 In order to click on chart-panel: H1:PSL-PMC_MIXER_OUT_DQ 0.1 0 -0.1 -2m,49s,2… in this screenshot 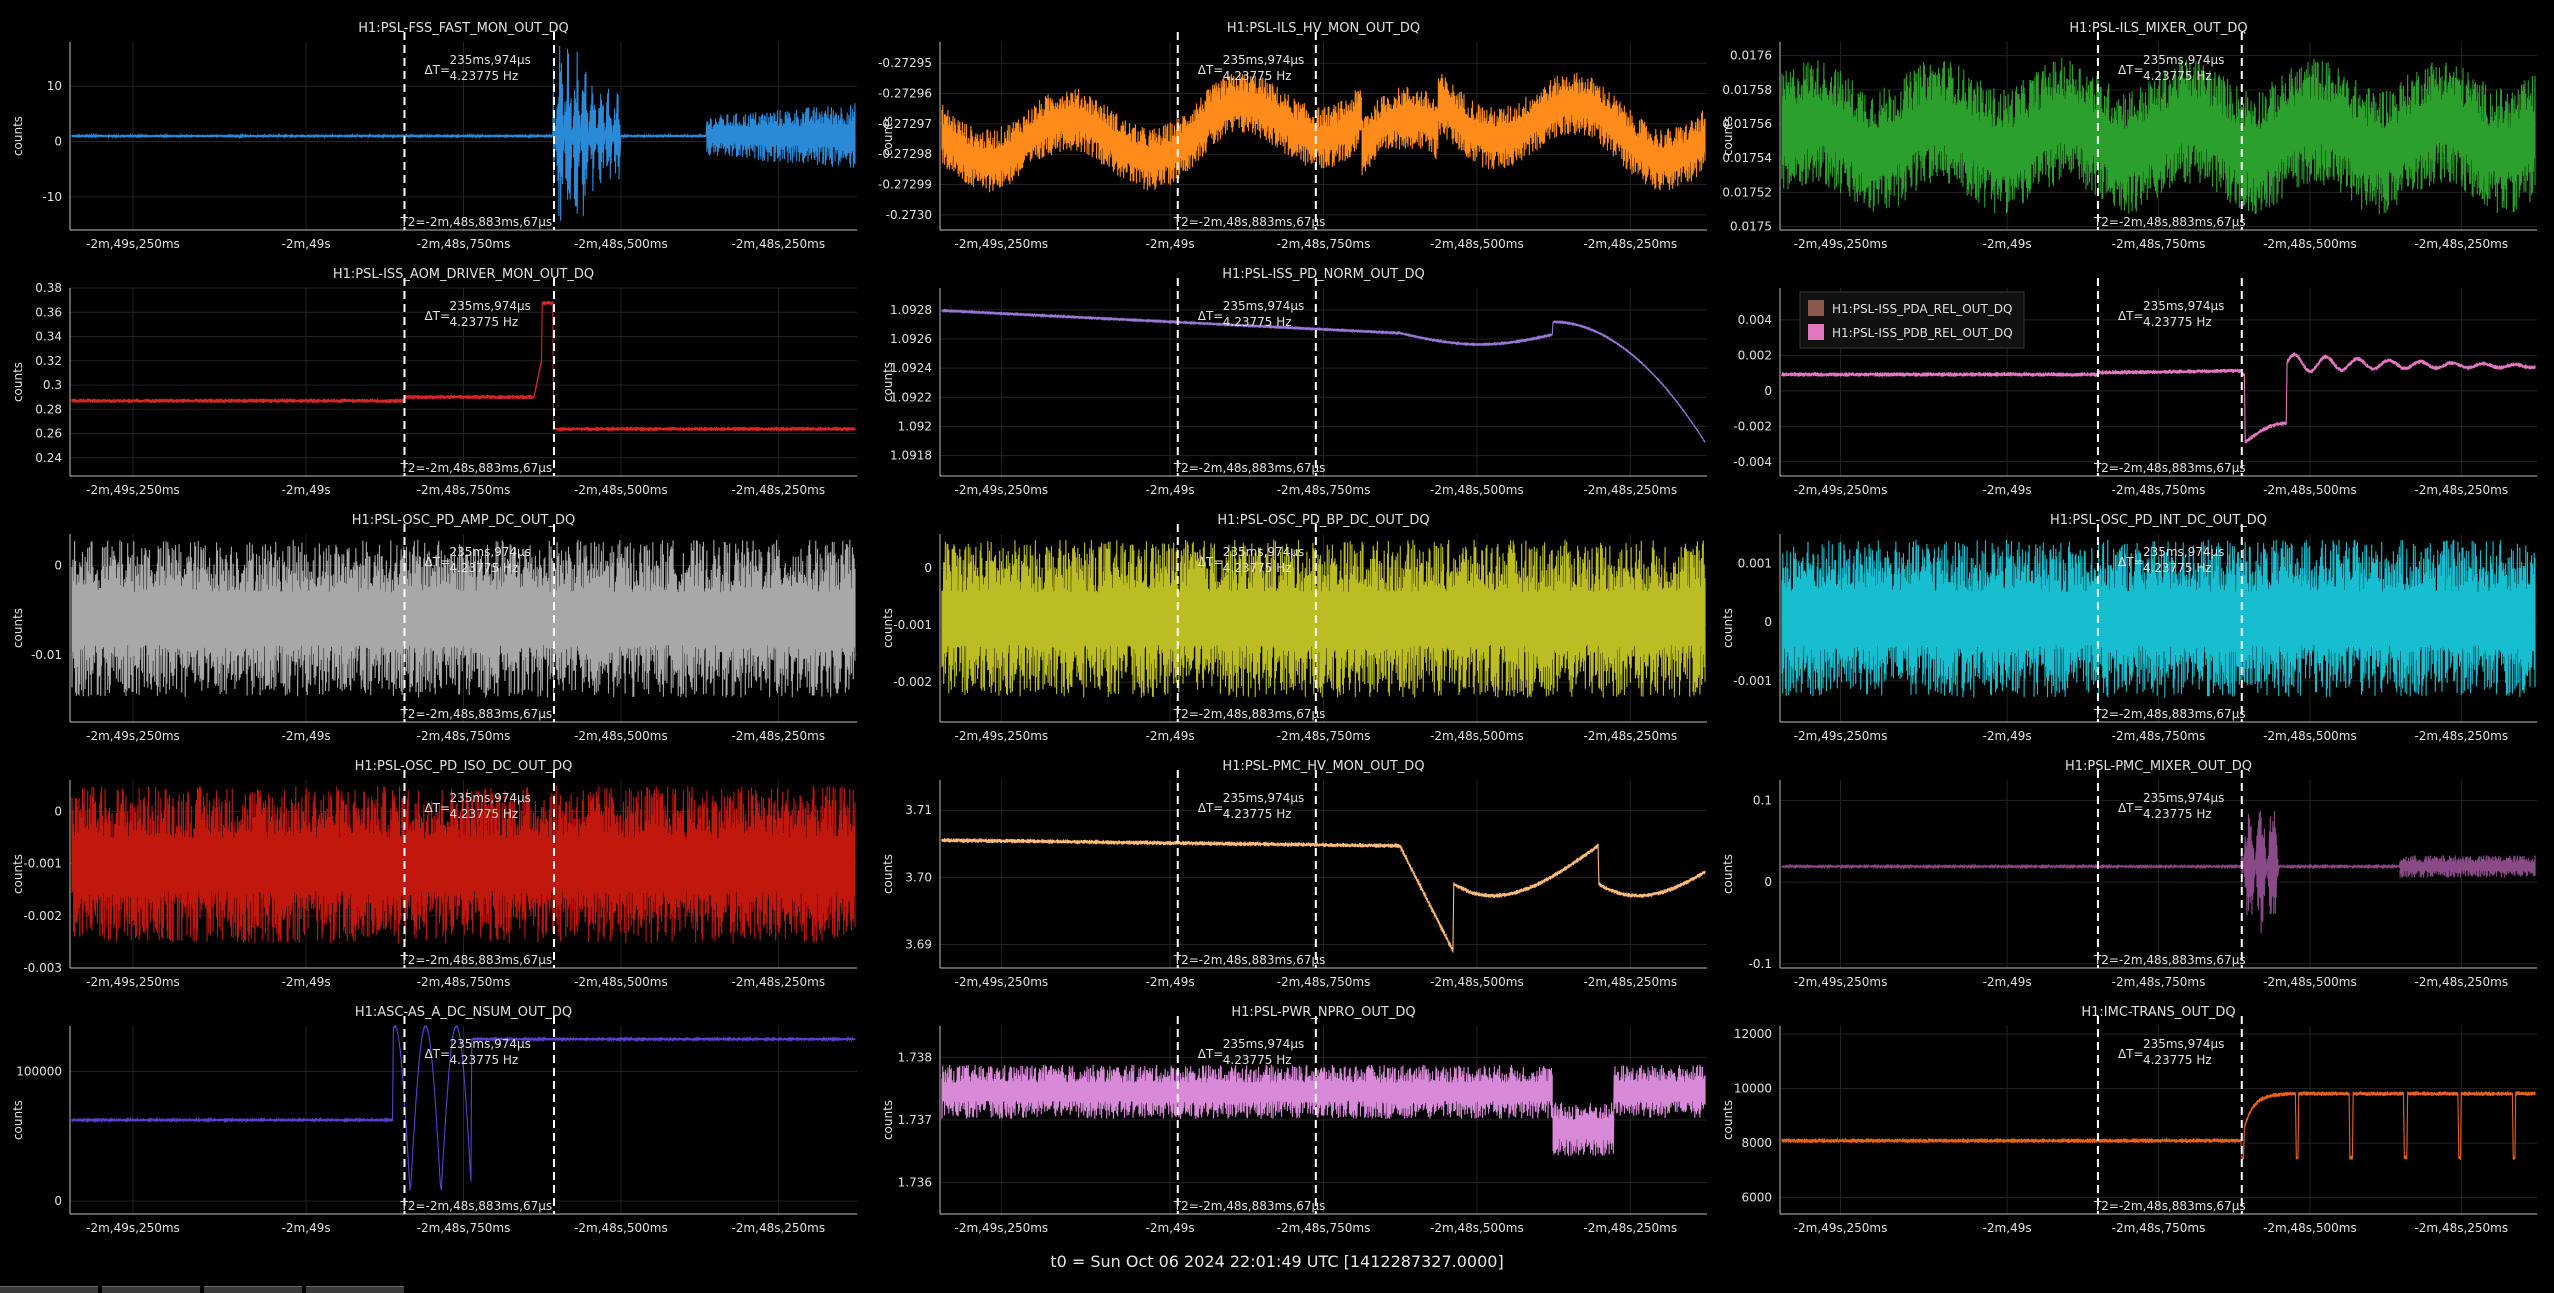, I will do `click(2129, 874)`.